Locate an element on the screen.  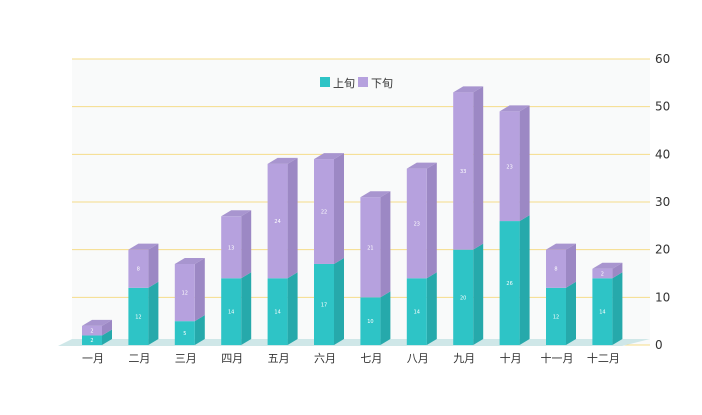
x-tick-label: 八月 is located at coordinates (418, 358).